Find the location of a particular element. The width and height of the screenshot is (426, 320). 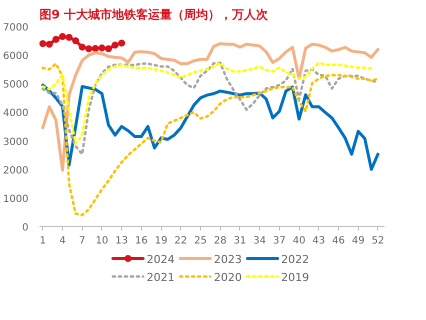

x-tick-label: 1 is located at coordinates (43, 241).